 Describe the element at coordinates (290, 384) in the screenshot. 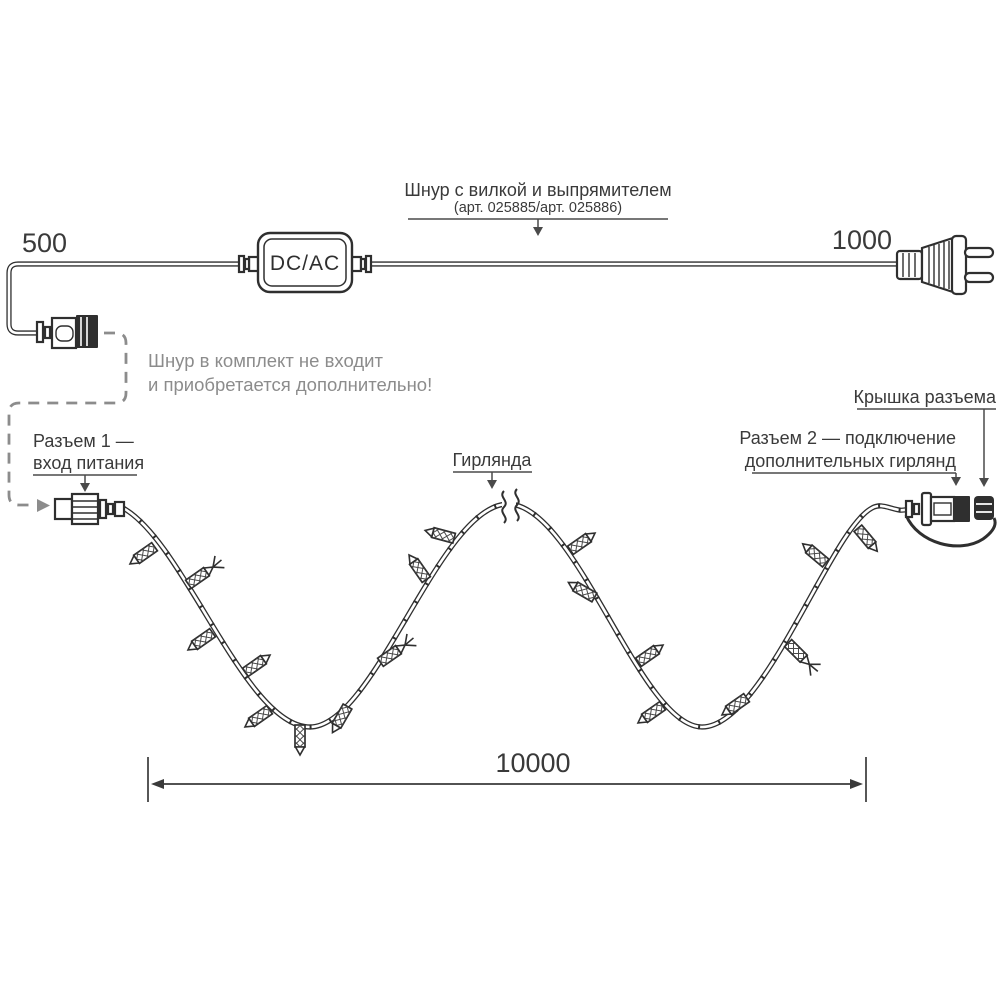

I see `note-line2: и приобретается дополнительно!` at that location.